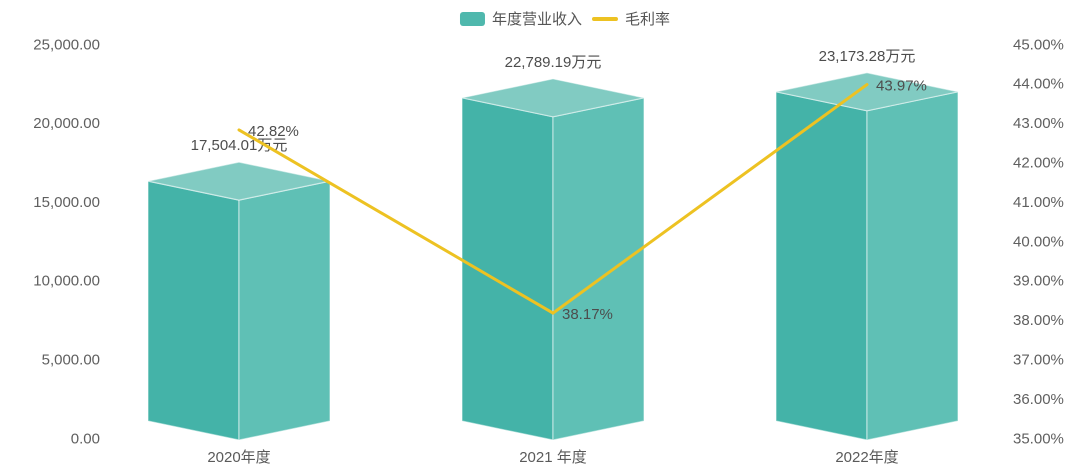 Image resolution: width=1080 pixels, height=470 pixels. Describe the element at coordinates (71, 359) in the screenshot. I see `left-axis-tick: 5,000.00` at that location.